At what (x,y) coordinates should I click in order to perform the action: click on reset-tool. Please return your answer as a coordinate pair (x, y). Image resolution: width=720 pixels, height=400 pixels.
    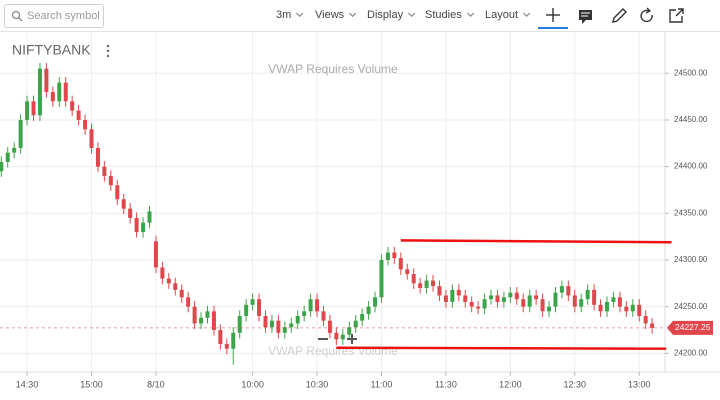
    Looking at the image, I should click on (646, 15).